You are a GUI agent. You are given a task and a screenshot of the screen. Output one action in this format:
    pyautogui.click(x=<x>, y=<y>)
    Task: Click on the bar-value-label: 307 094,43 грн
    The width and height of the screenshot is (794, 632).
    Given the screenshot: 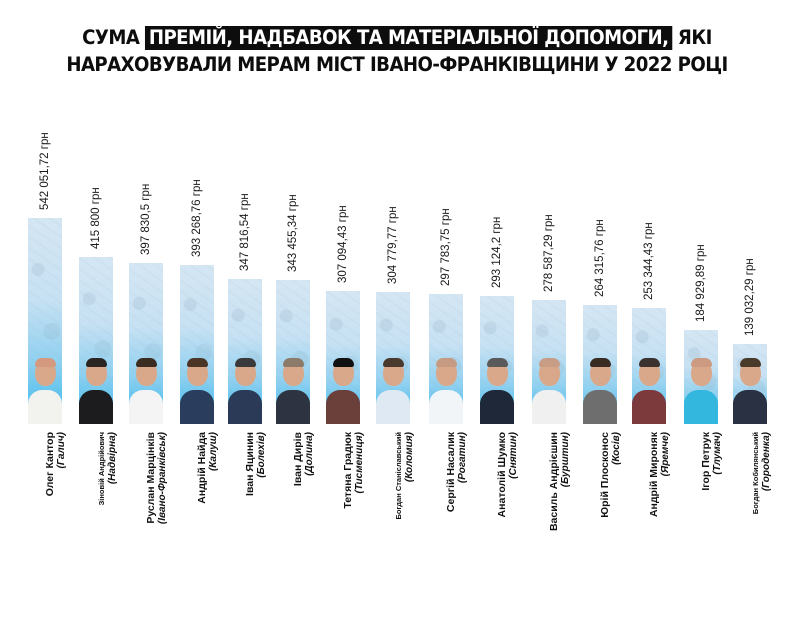 What is the action you would take?
    pyautogui.click(x=343, y=244)
    